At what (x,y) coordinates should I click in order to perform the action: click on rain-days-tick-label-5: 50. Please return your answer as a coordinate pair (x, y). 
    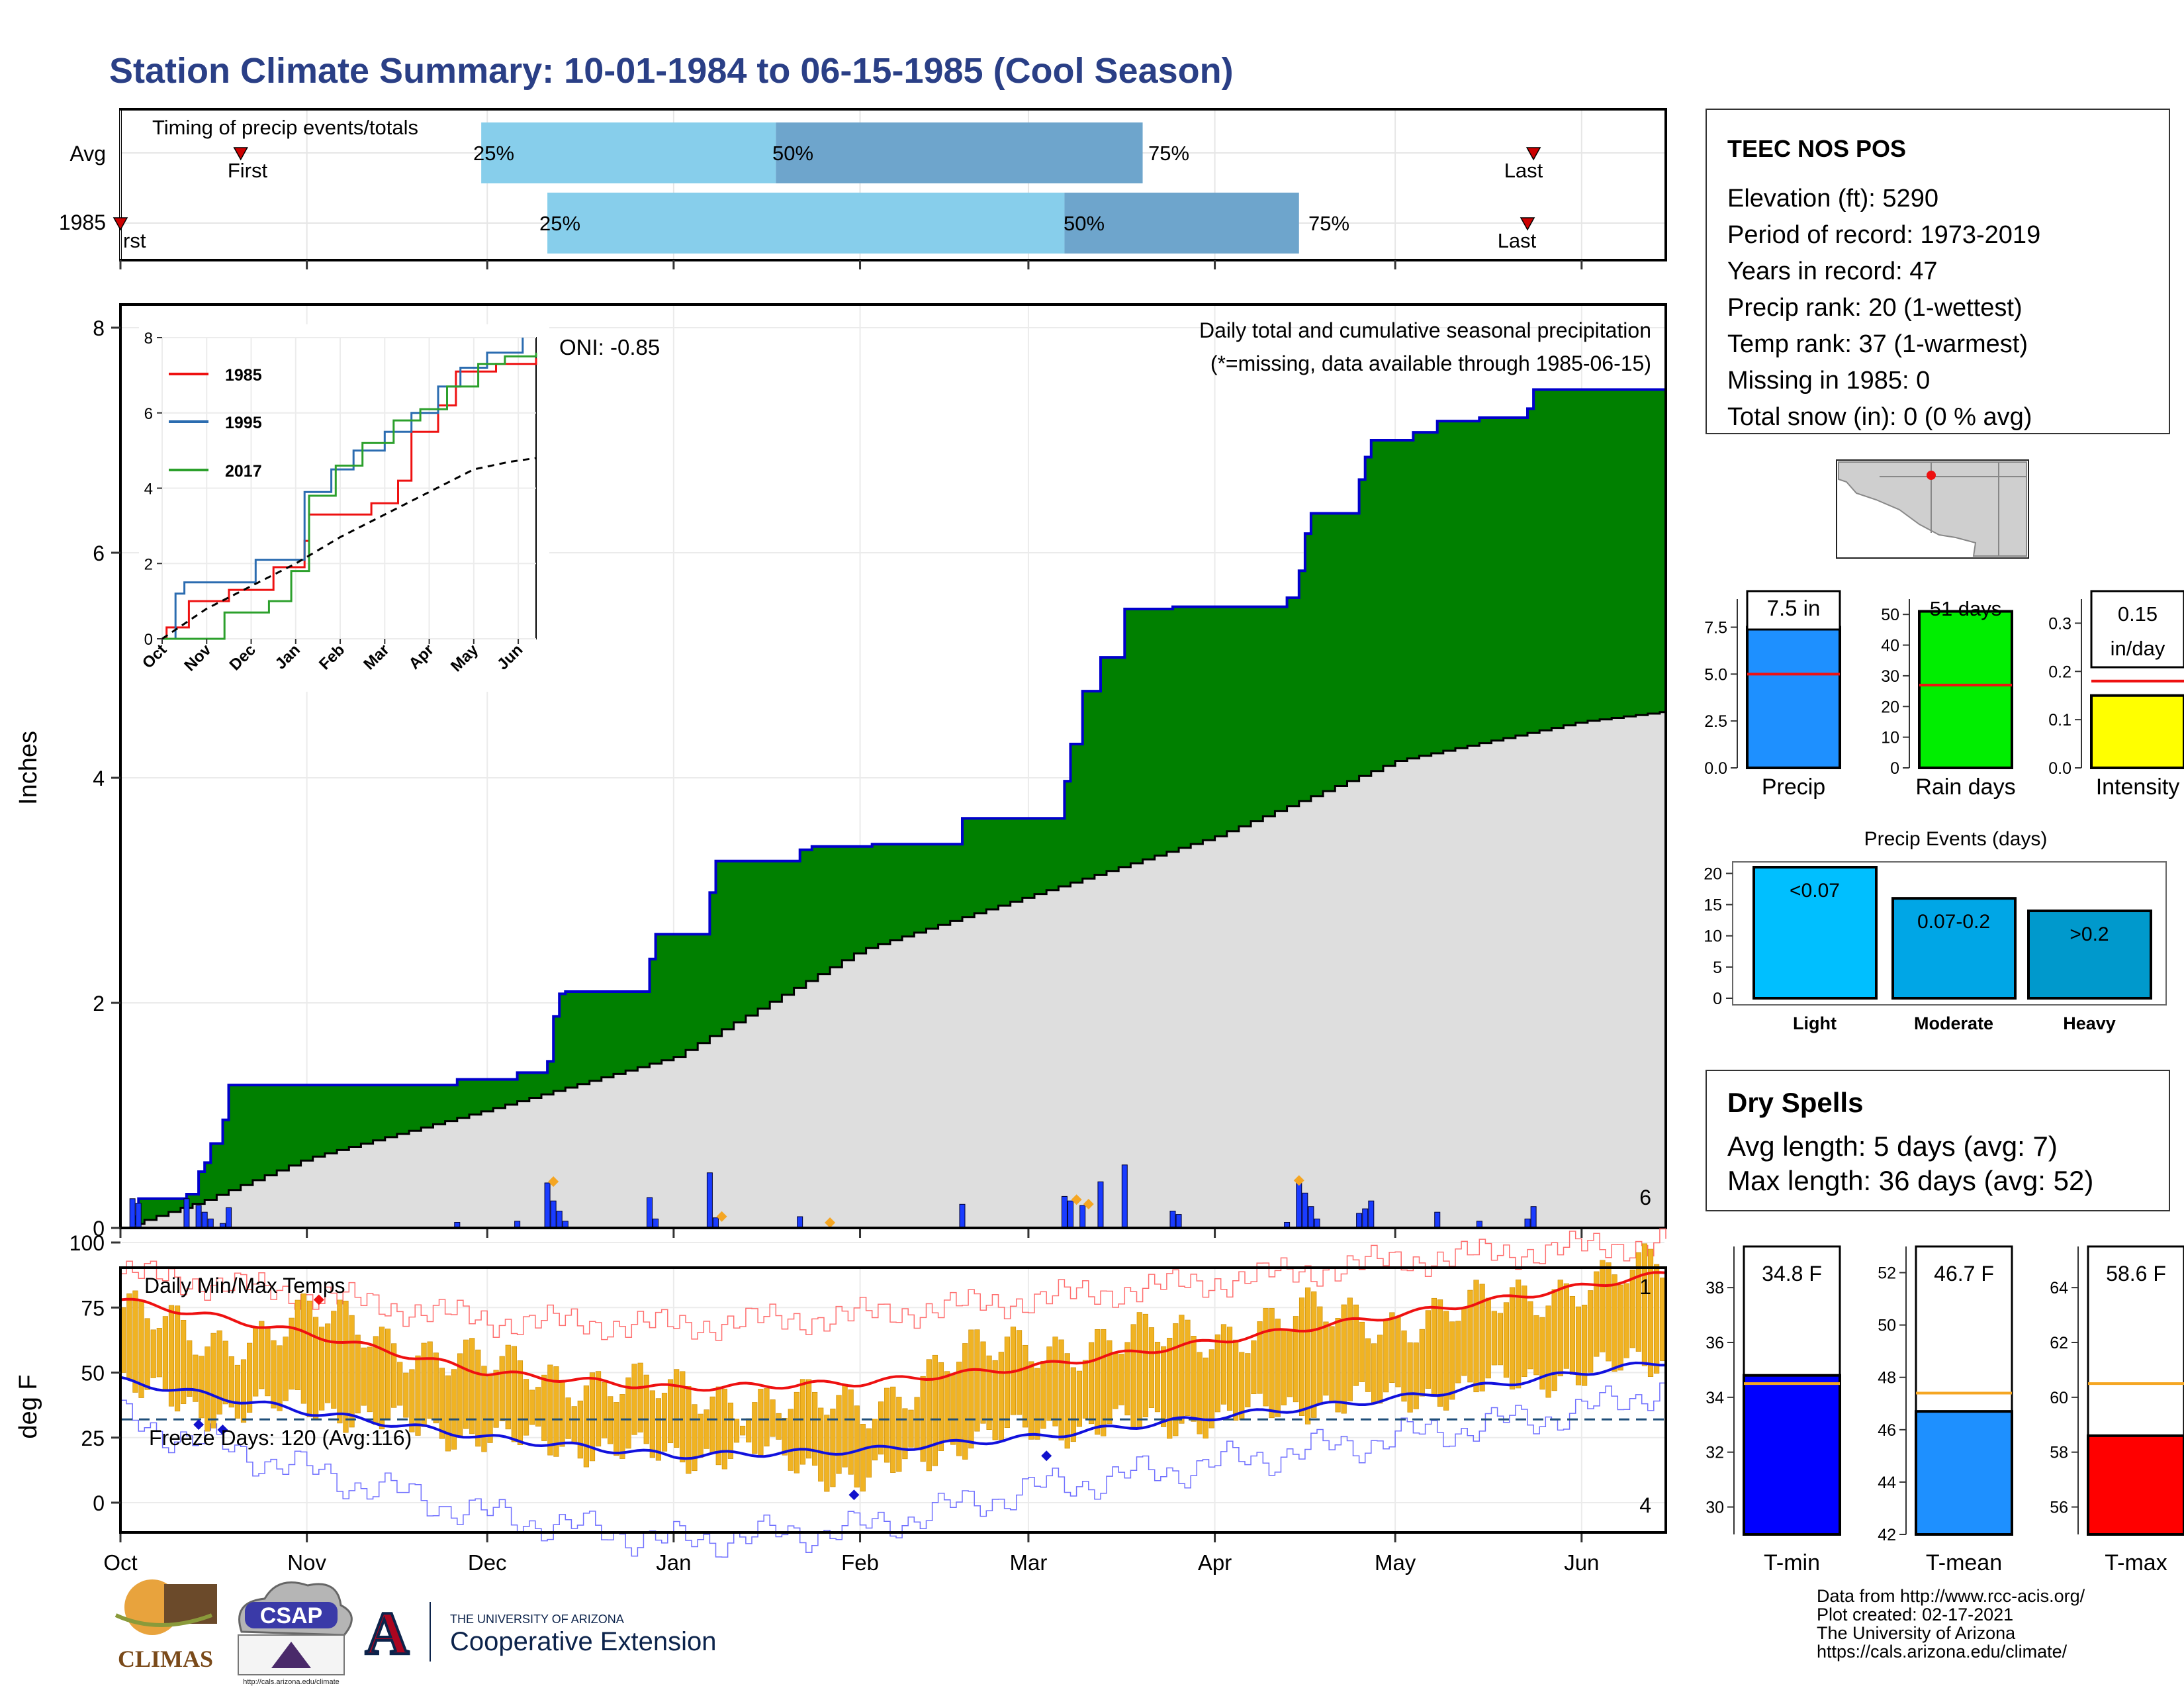
    Looking at the image, I should click on (1890, 615).